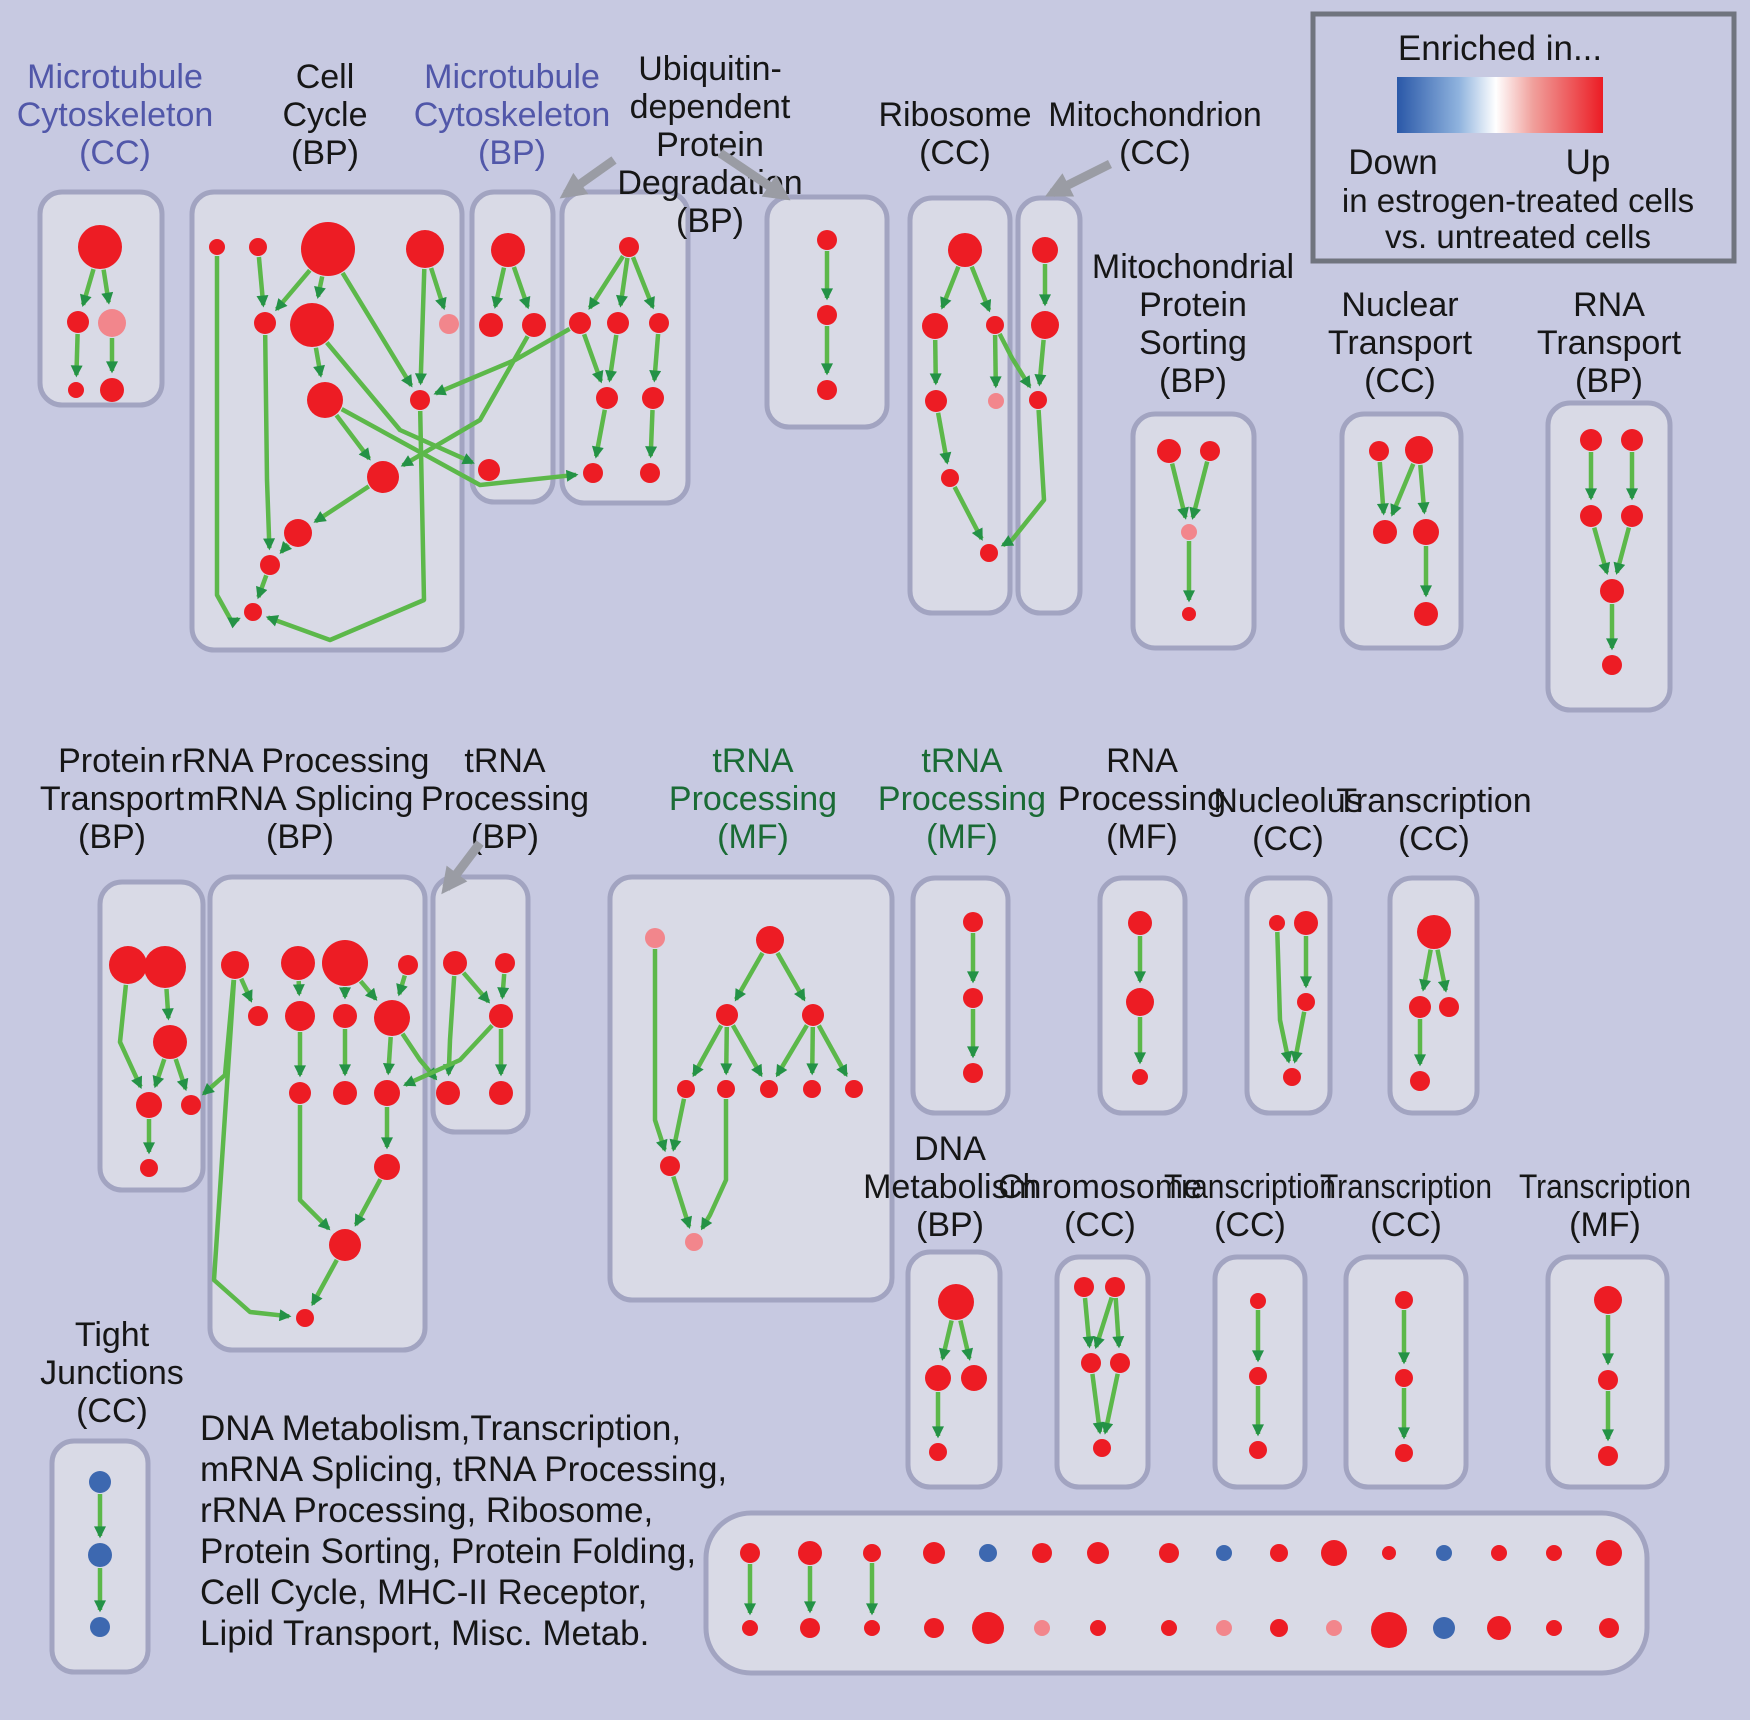  Describe the element at coordinates (655, 938) in the screenshot. I see `node-trna-processing-mf-large-k0` at that location.